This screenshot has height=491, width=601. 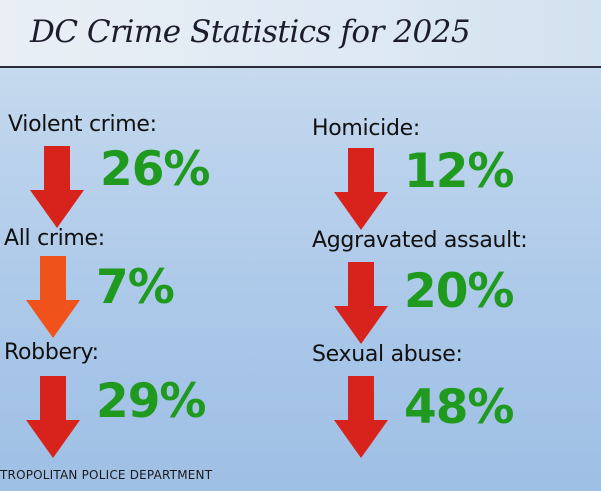 What do you see at coordinates (366, 128) in the screenshot?
I see `stat-label: Homicide:` at bounding box center [366, 128].